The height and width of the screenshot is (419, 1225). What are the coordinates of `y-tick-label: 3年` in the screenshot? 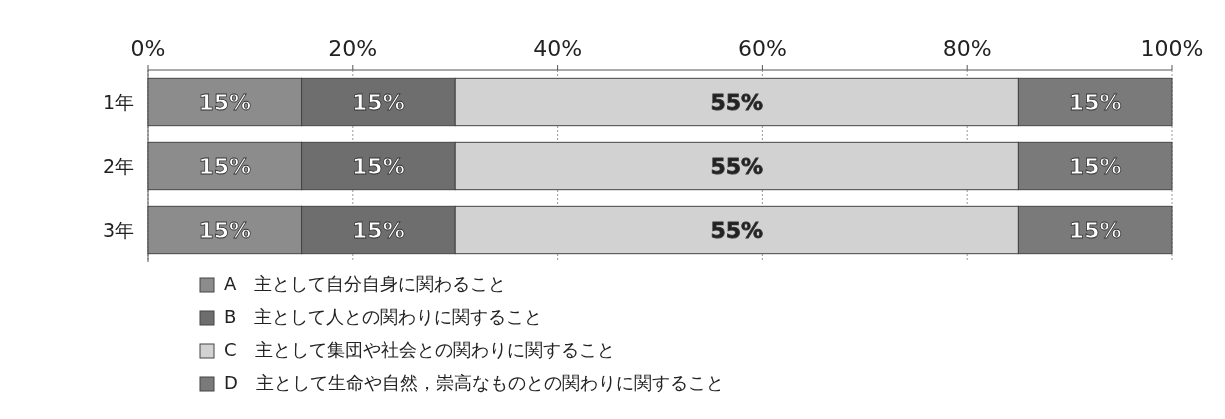 It's located at (118, 230).